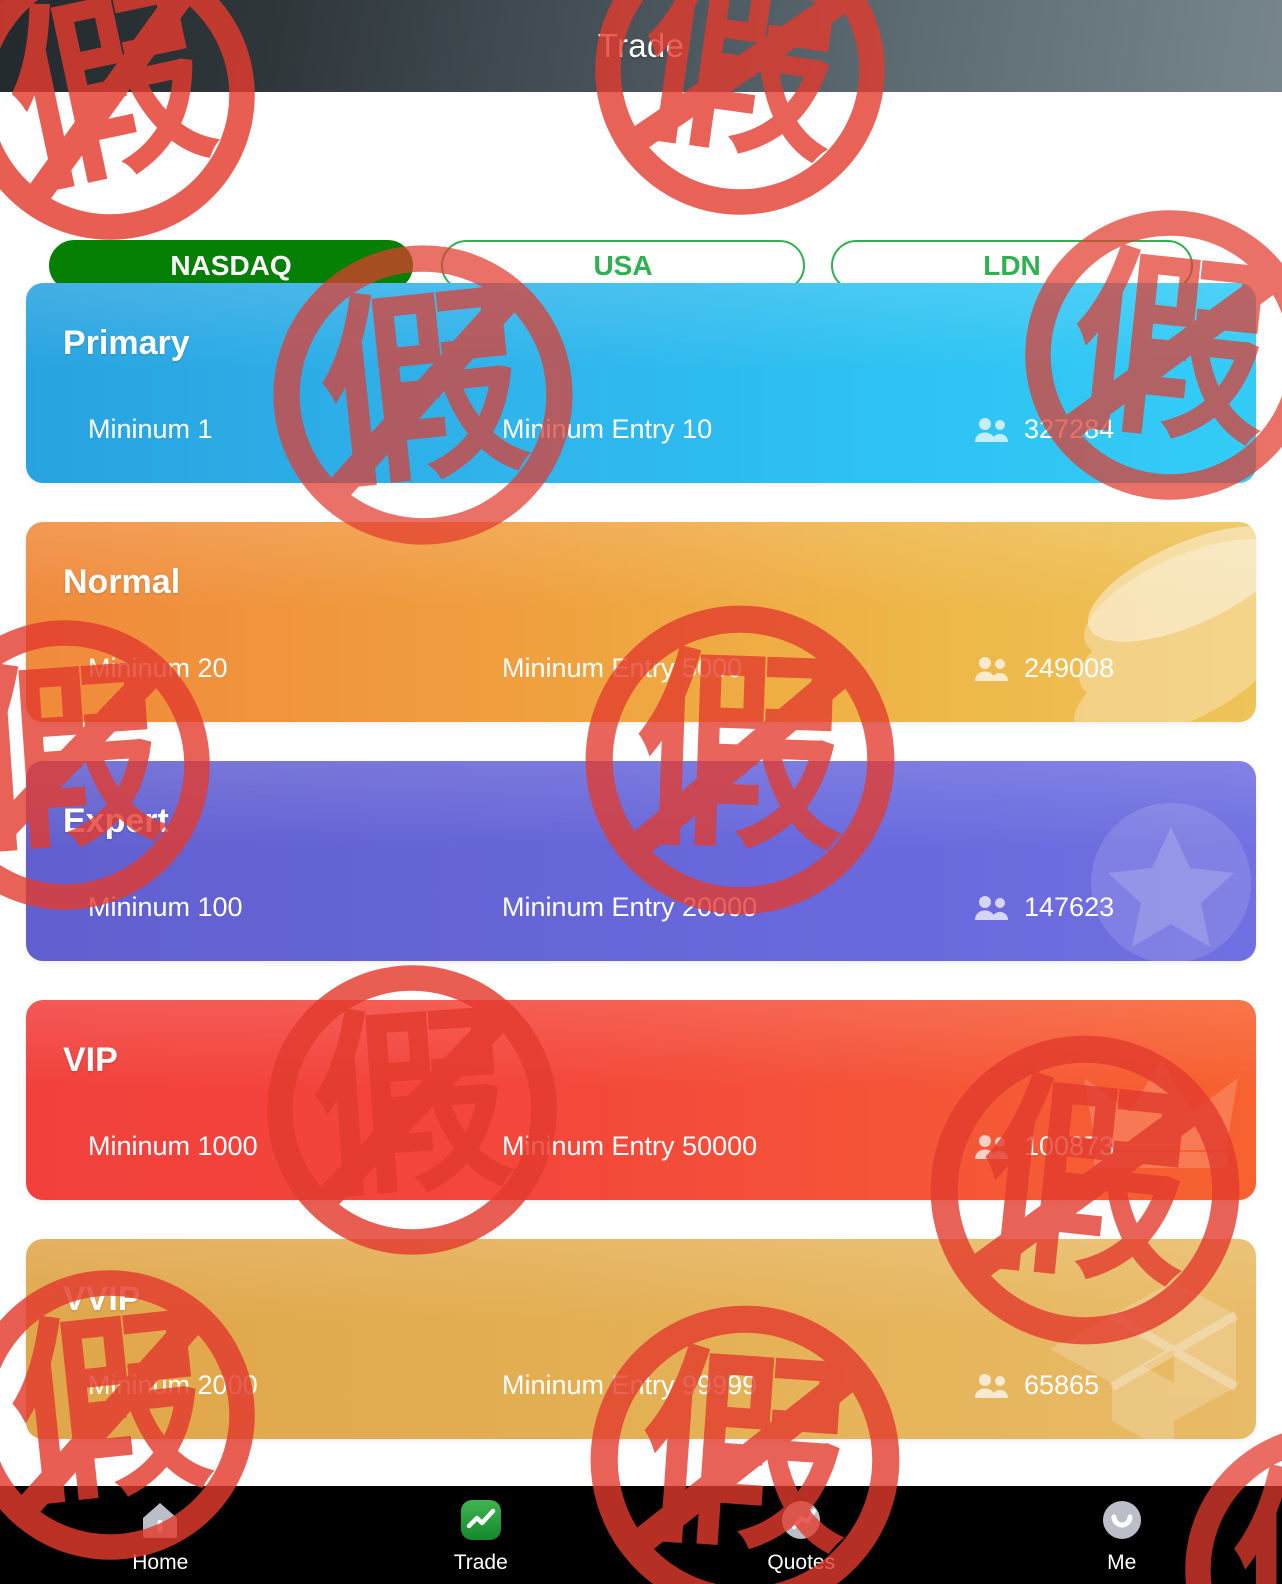  I want to click on tab-quotes: Quotes, so click(801, 1535).